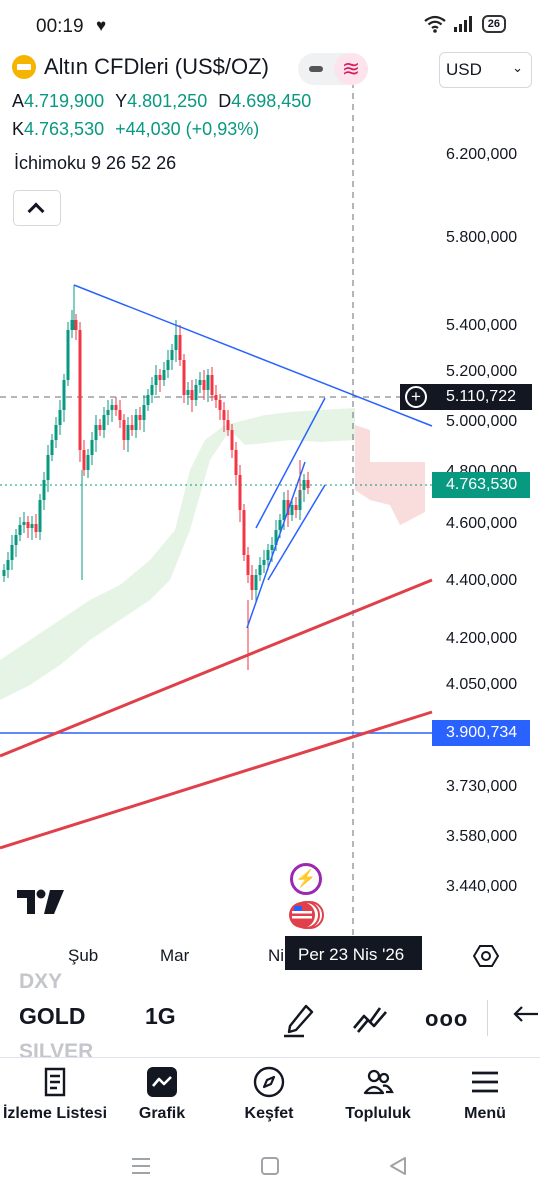  I want to click on add-alert-button: +, so click(416, 397).